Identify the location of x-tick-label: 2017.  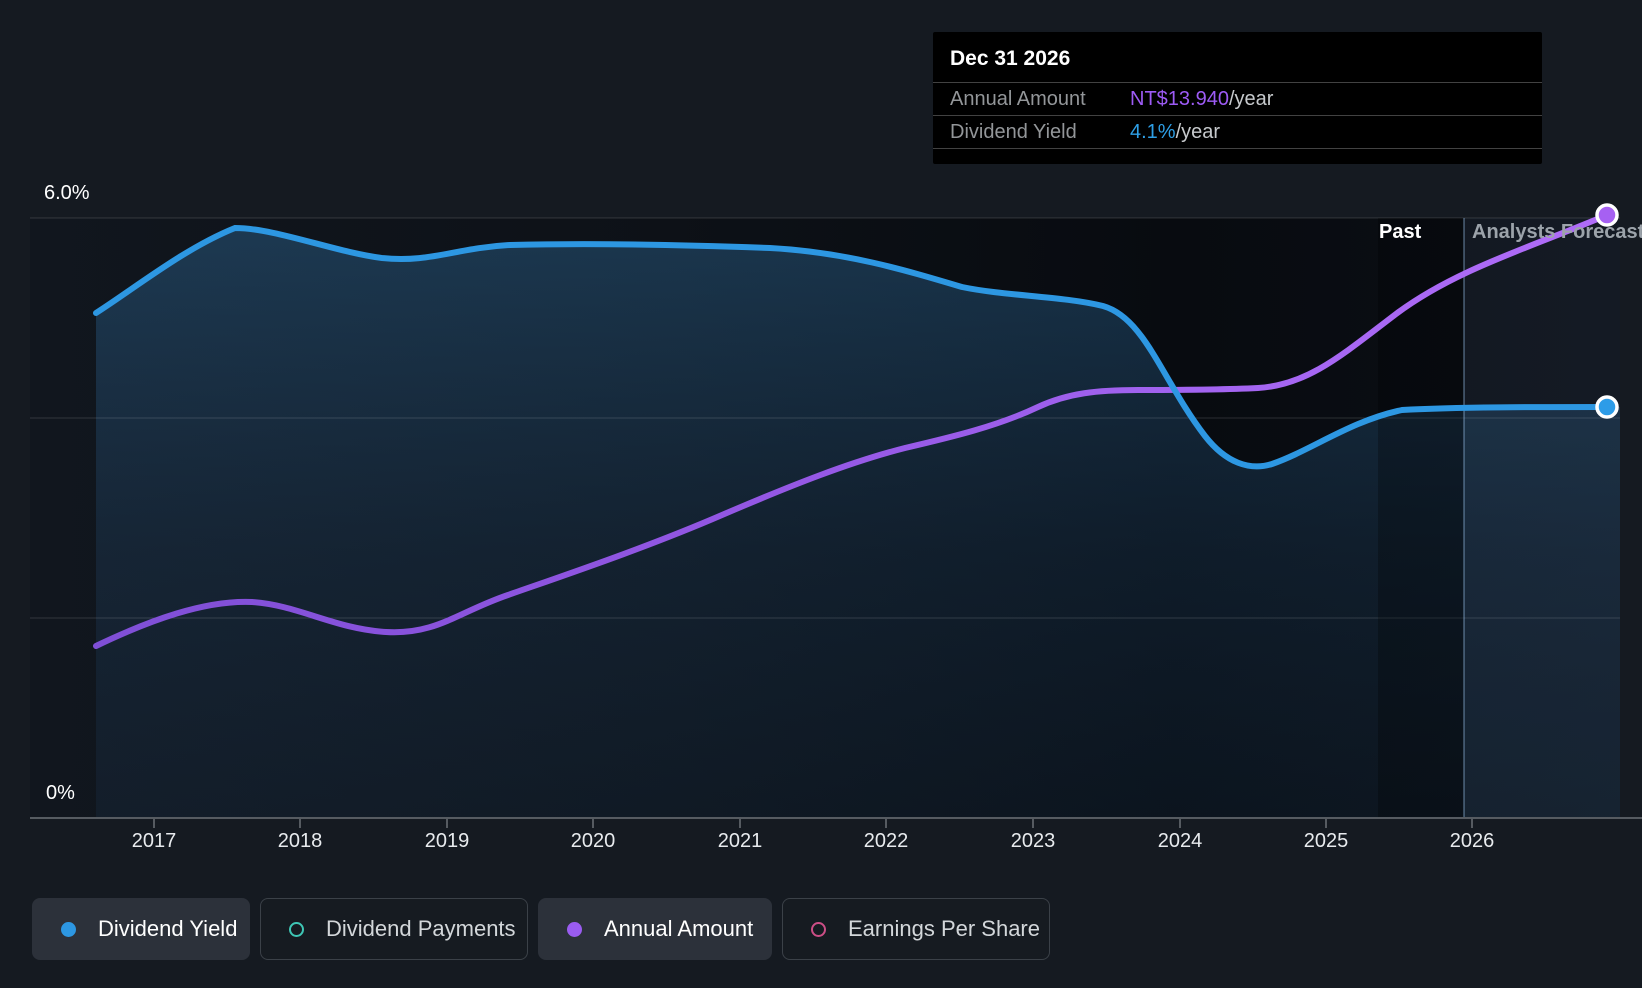
(154, 841).